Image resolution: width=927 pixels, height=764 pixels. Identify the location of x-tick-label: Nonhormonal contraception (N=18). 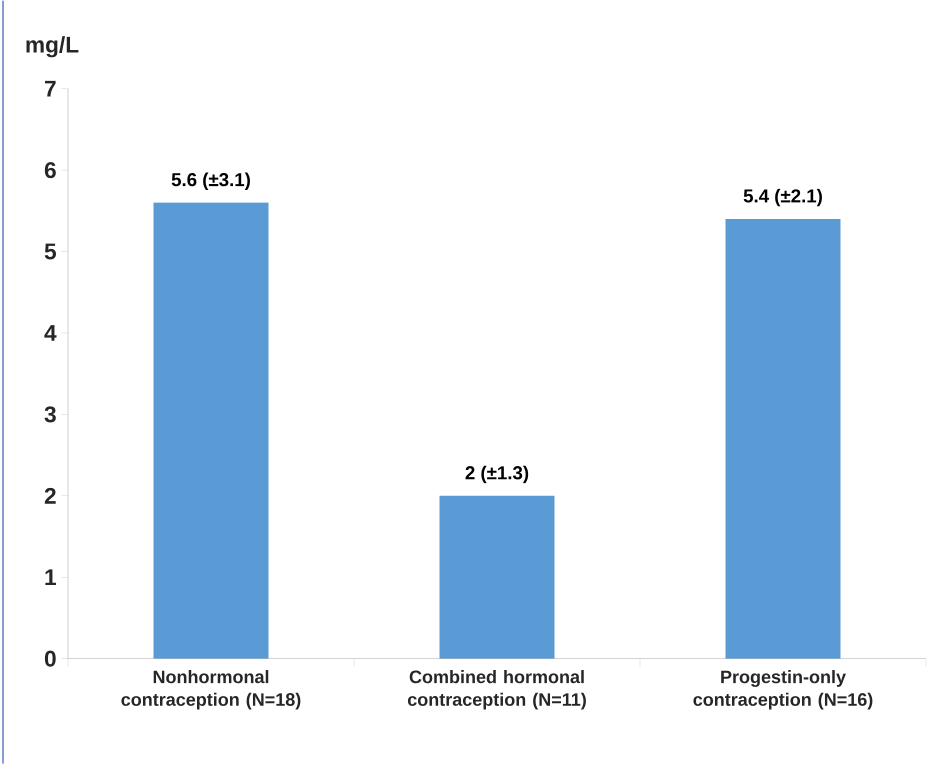
(210, 690).